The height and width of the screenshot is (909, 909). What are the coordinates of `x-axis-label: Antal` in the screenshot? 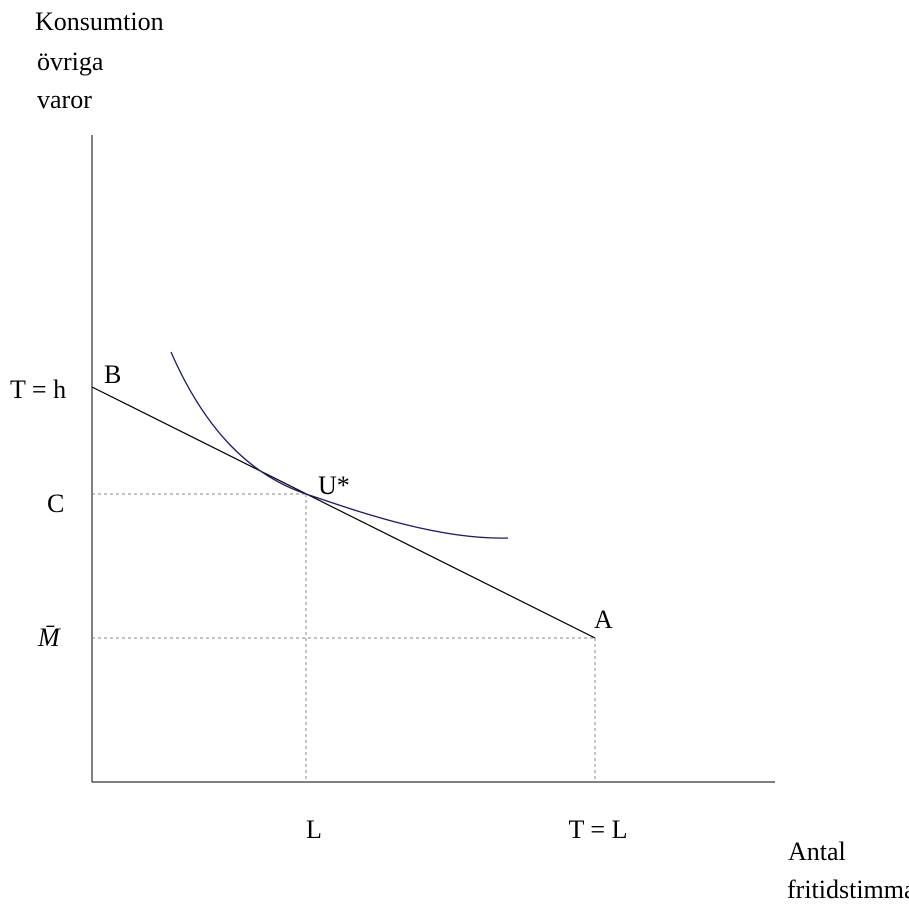 It's located at (817, 851).